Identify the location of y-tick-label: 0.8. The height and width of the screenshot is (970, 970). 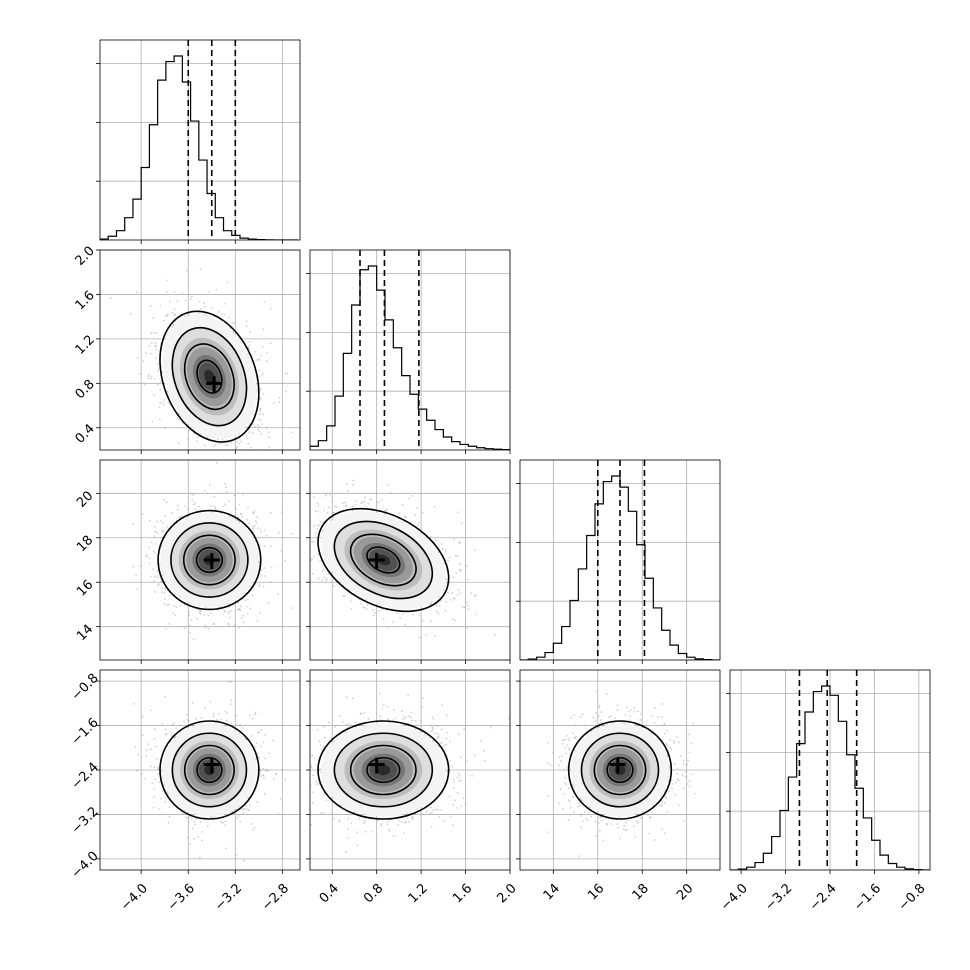
(85, 389).